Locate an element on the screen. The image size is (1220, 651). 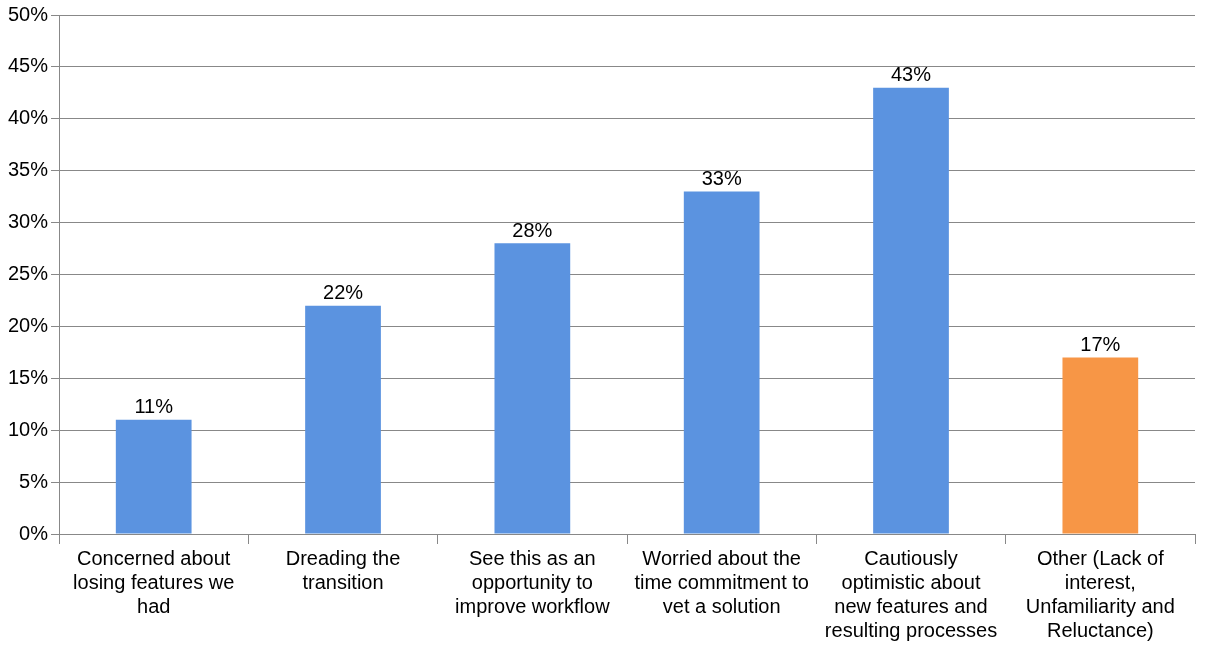
x-tick-label: Other (Lack of interest, Unfamiliarity and Reluctance) is located at coordinates (1100, 593).